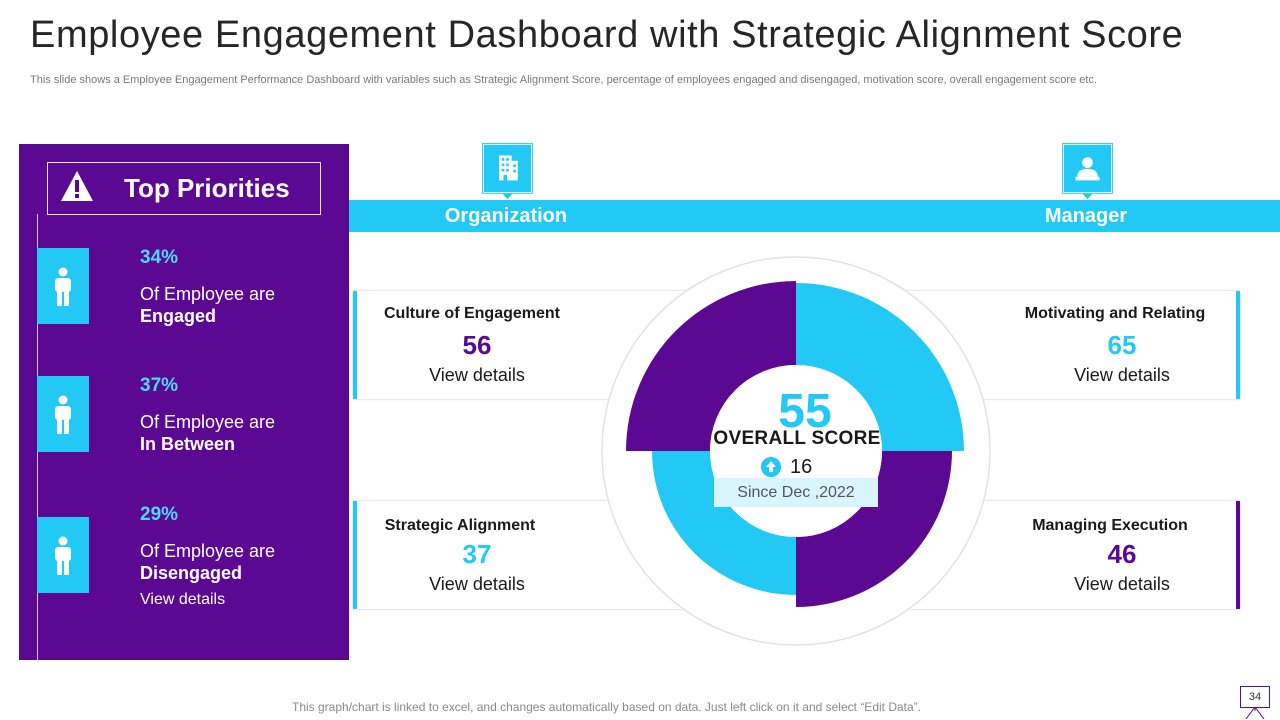 This screenshot has width=1280, height=720. What do you see at coordinates (208, 294) in the screenshot?
I see `engaged-label: Of Employee are` at bounding box center [208, 294].